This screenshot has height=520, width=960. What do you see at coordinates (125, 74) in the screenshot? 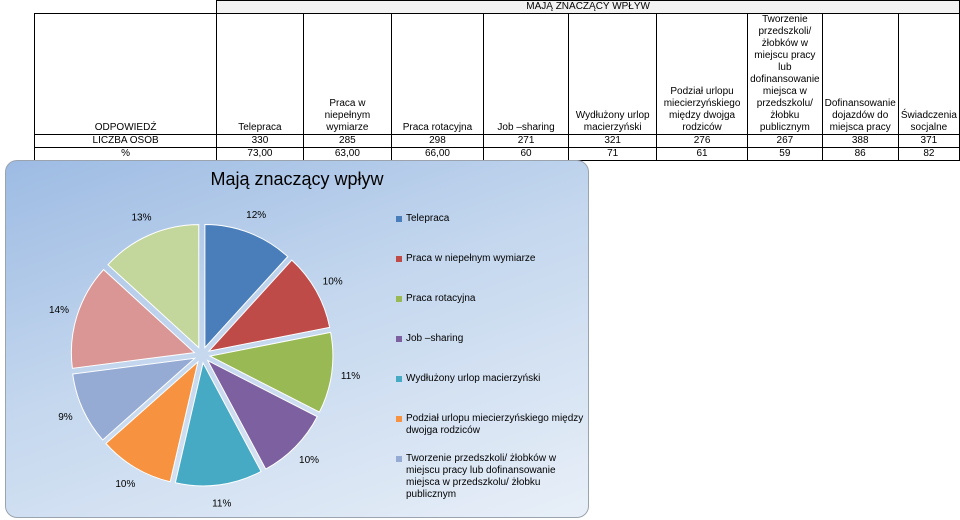
I see `header-answer: ODPOWIEDŹ` at bounding box center [125, 74].